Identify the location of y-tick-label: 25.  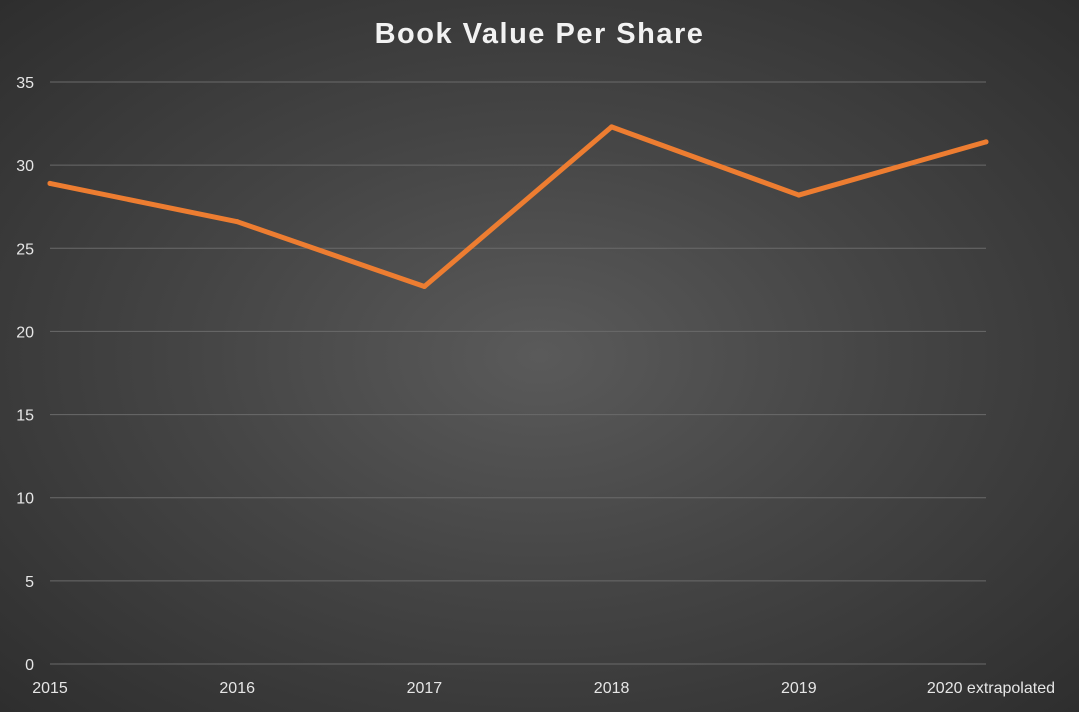
(25, 249).